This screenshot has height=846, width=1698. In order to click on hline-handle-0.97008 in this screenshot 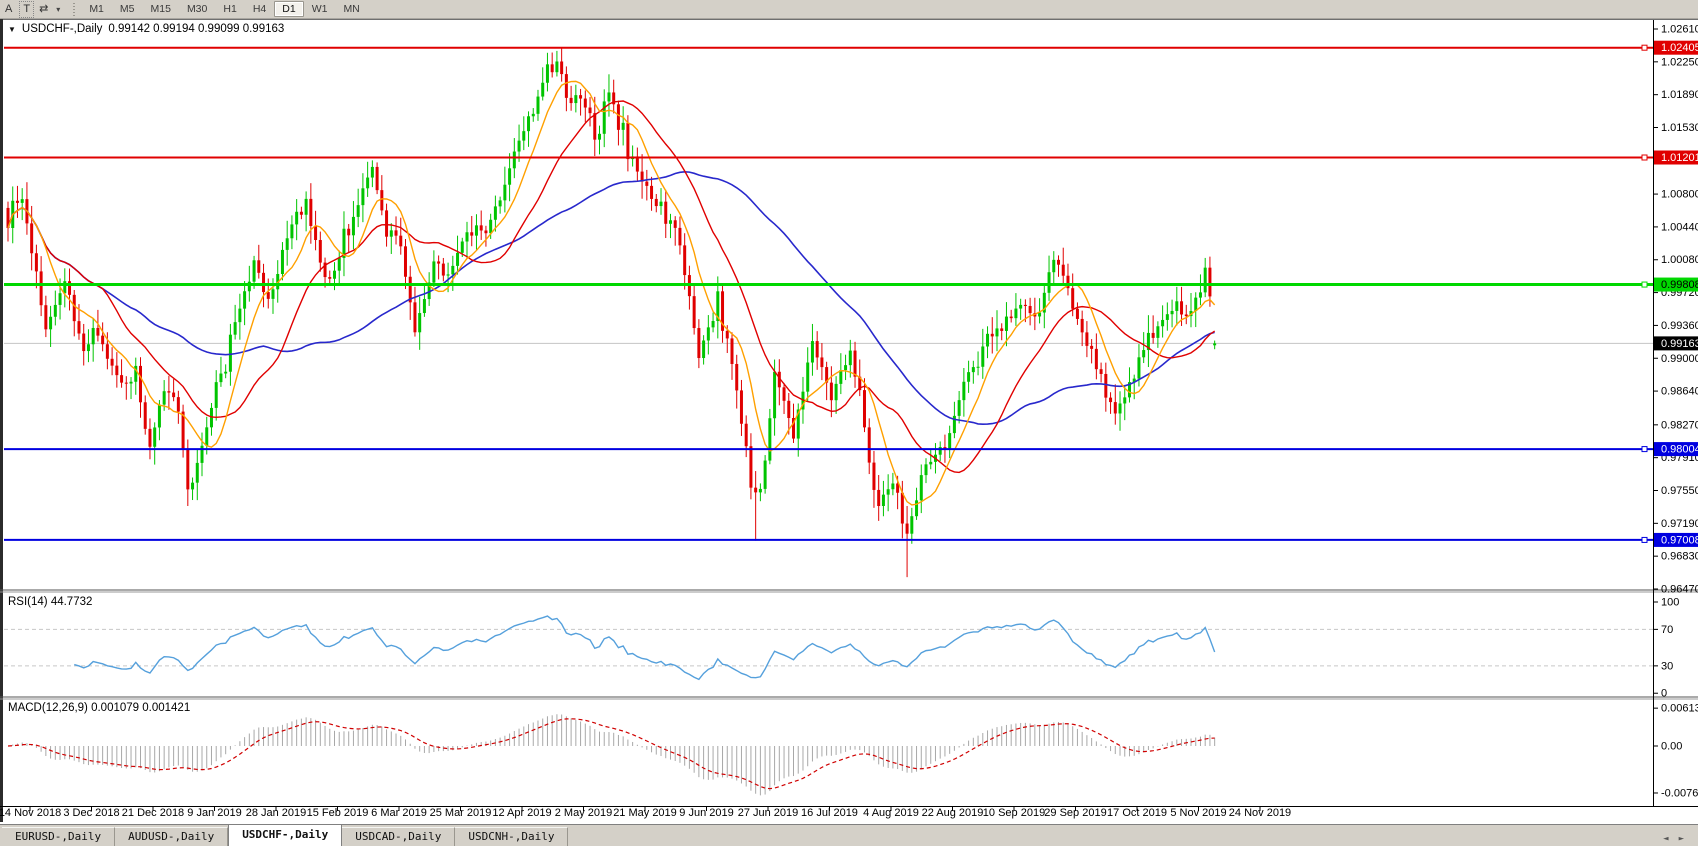, I will do `click(1644, 539)`.